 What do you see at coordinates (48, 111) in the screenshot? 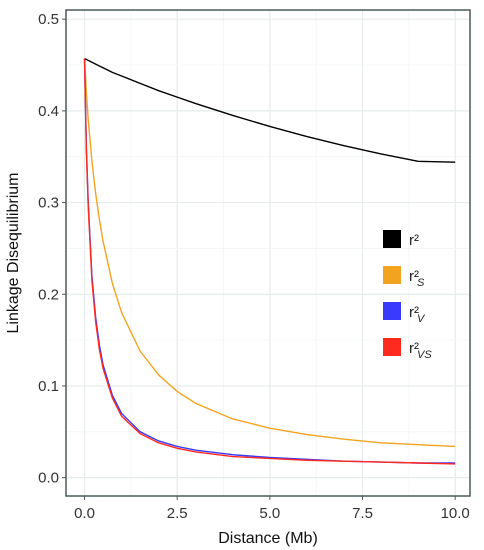
I see `y-tick-label: 0.4` at bounding box center [48, 111].